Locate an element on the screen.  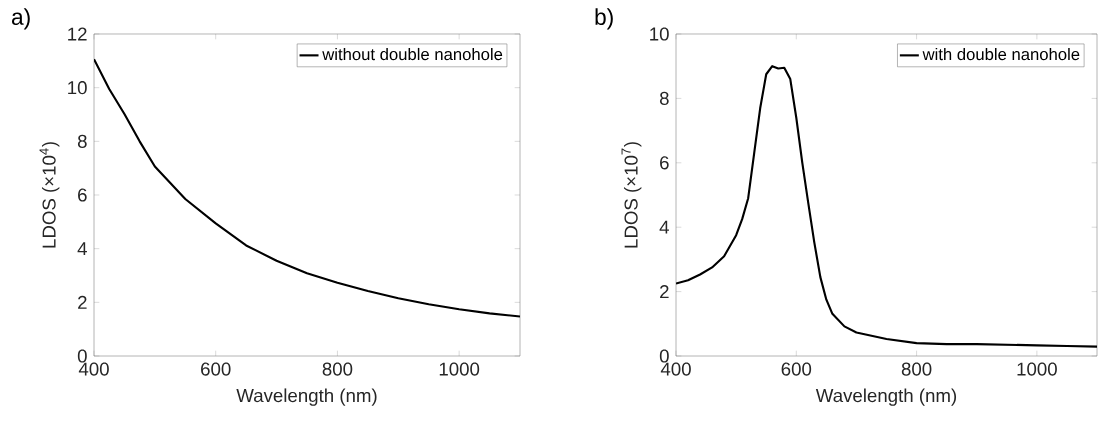
y-tick-label: 12 is located at coordinates (77, 34).